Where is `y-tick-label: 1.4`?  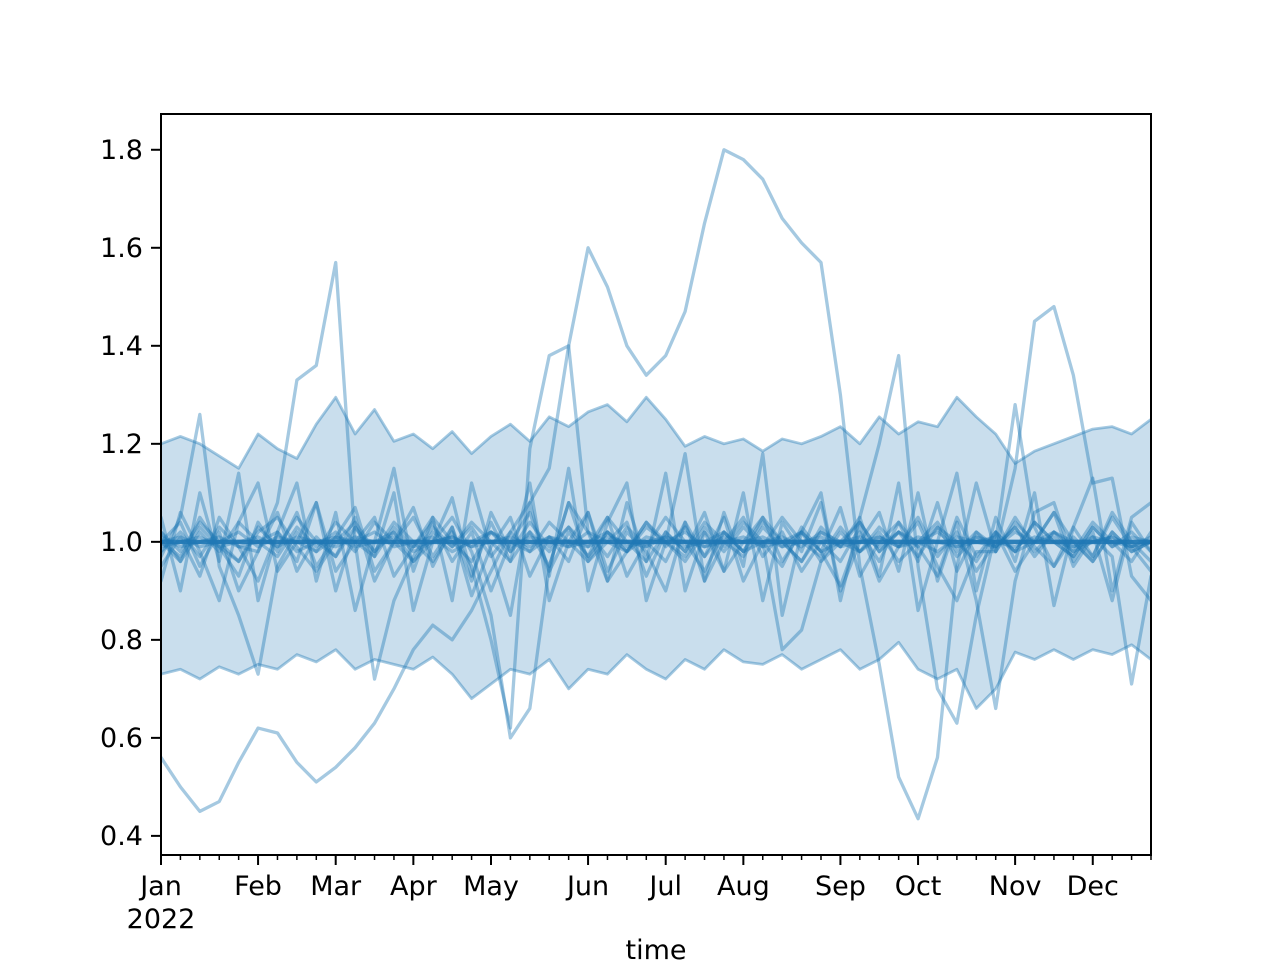
y-tick-label: 1.4 is located at coordinates (121, 346).